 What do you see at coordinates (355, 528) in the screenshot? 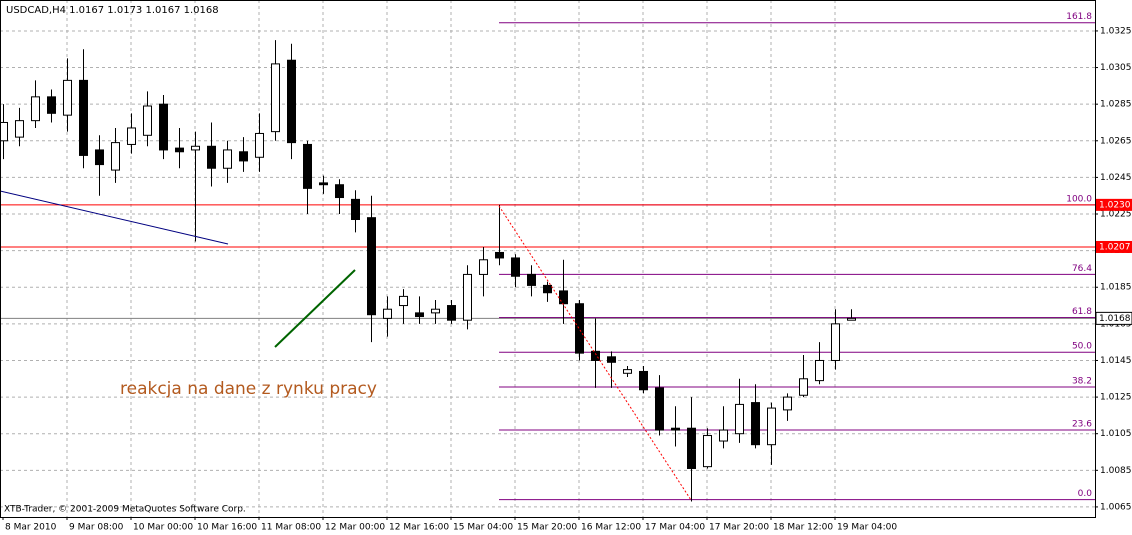
I see `x-tick-label: 12 Mar 00:00` at bounding box center [355, 528].